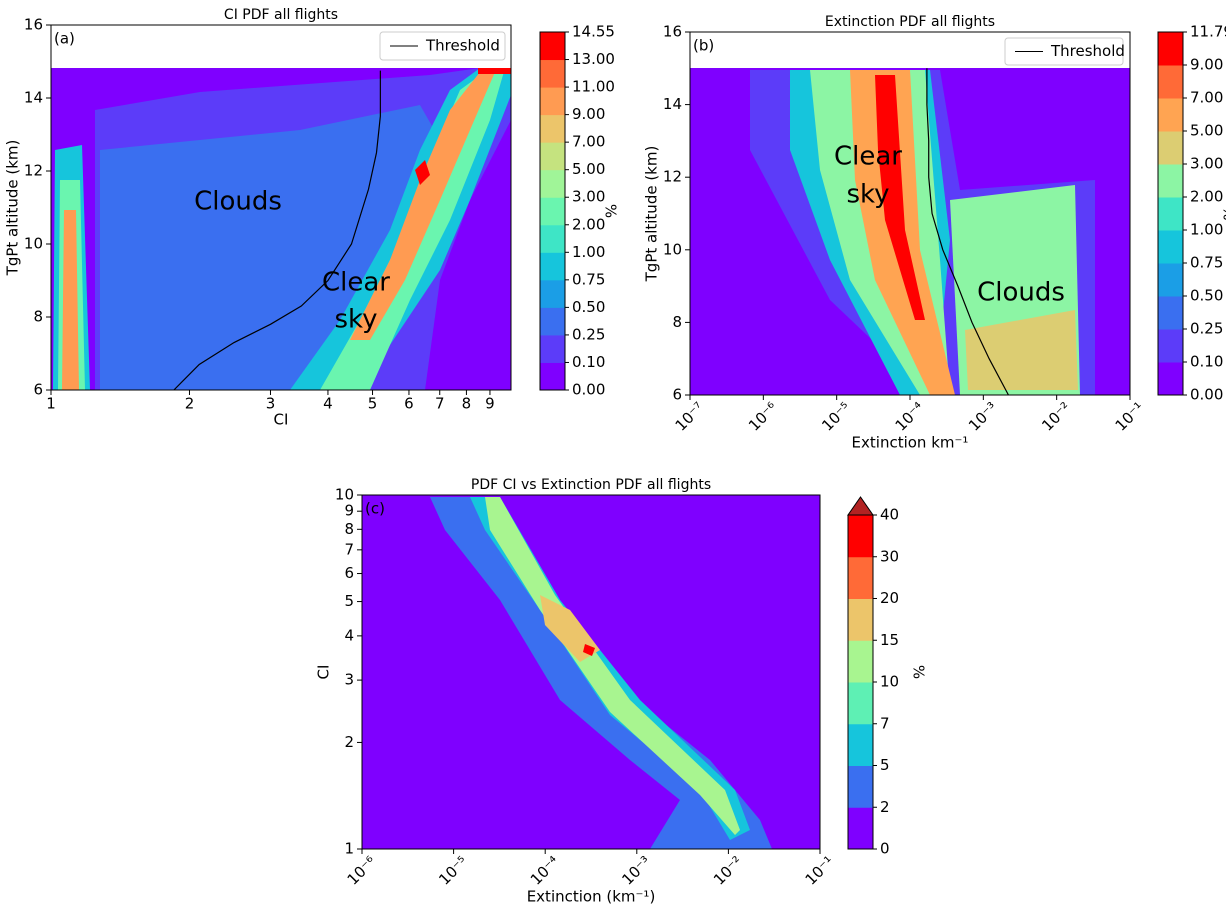  Describe the element at coordinates (349, 635) in the screenshot. I see `y-tick-label: 4` at that location.